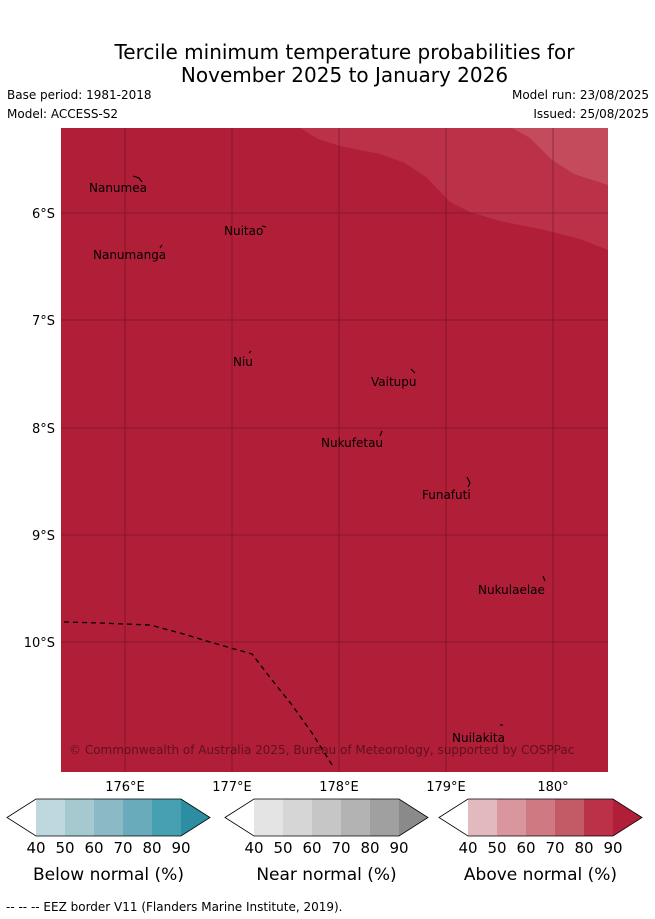 This screenshot has height=919, width=655. Describe the element at coordinates (64, 848) in the screenshot. I see `colorbar-below-normal-tick-label: 50` at that location.